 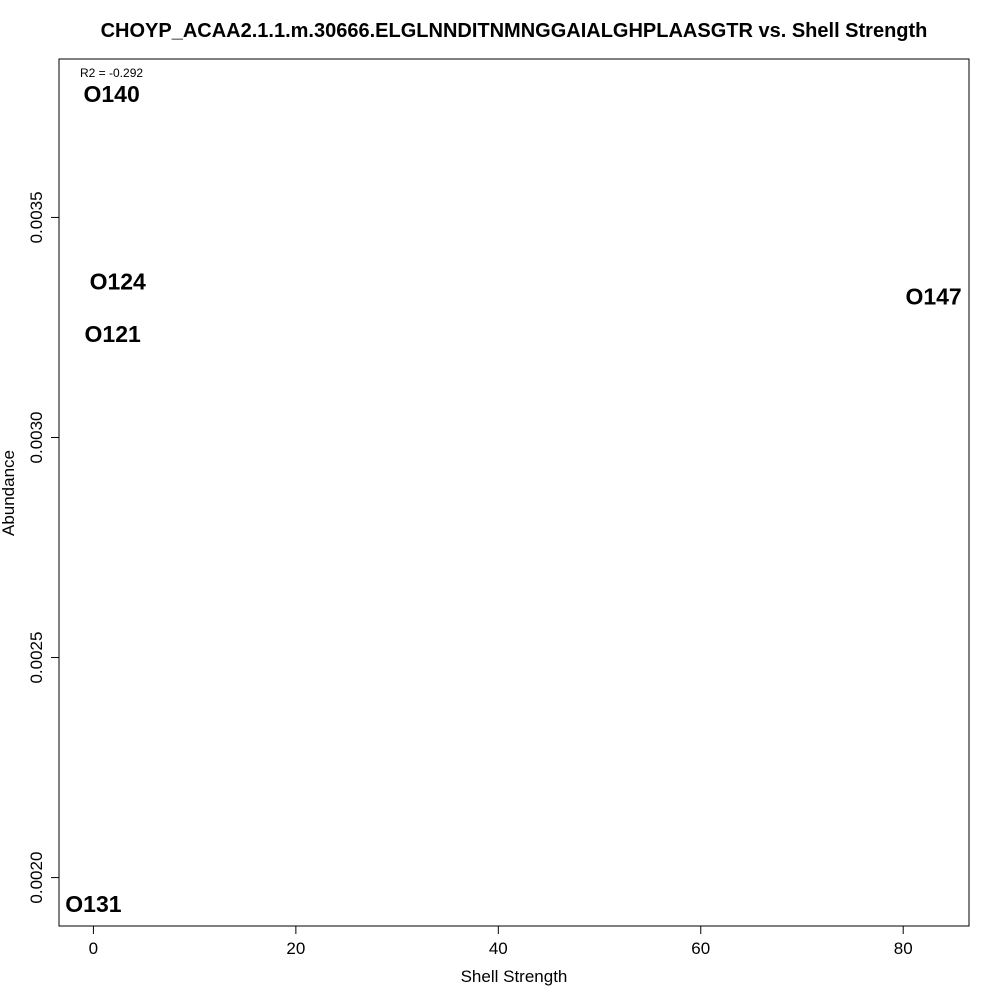 What do you see at coordinates (36, 437) in the screenshot?
I see `y-tick-label: 0.0030` at bounding box center [36, 437].